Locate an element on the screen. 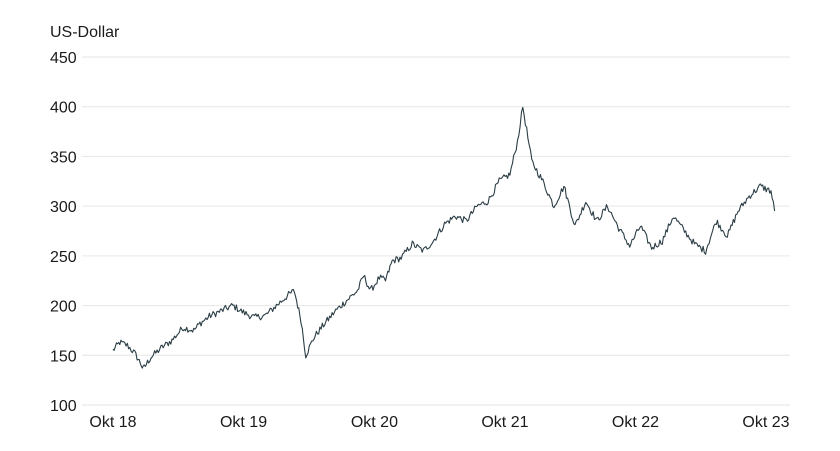  y-tick-label: 150 is located at coordinates (63, 356).